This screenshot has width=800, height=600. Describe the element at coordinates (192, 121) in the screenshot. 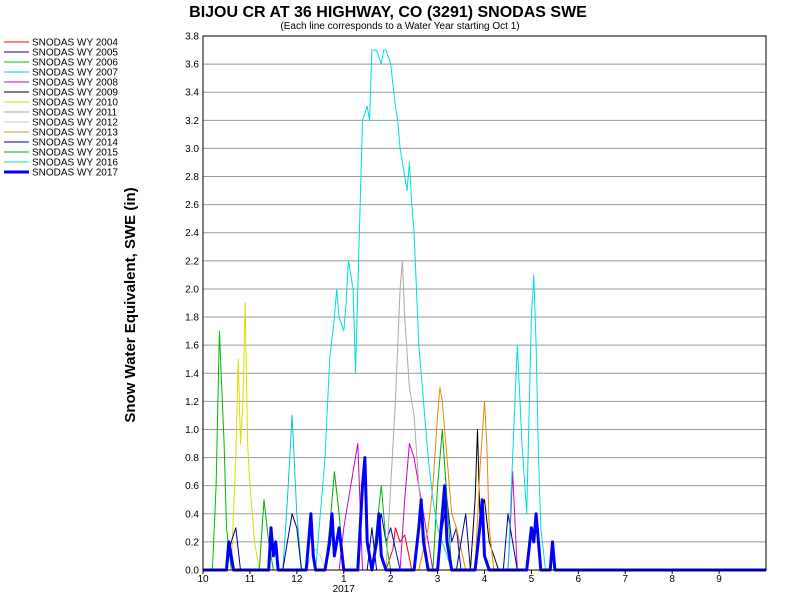

I see `y-tick-label: 3.2` at that location.